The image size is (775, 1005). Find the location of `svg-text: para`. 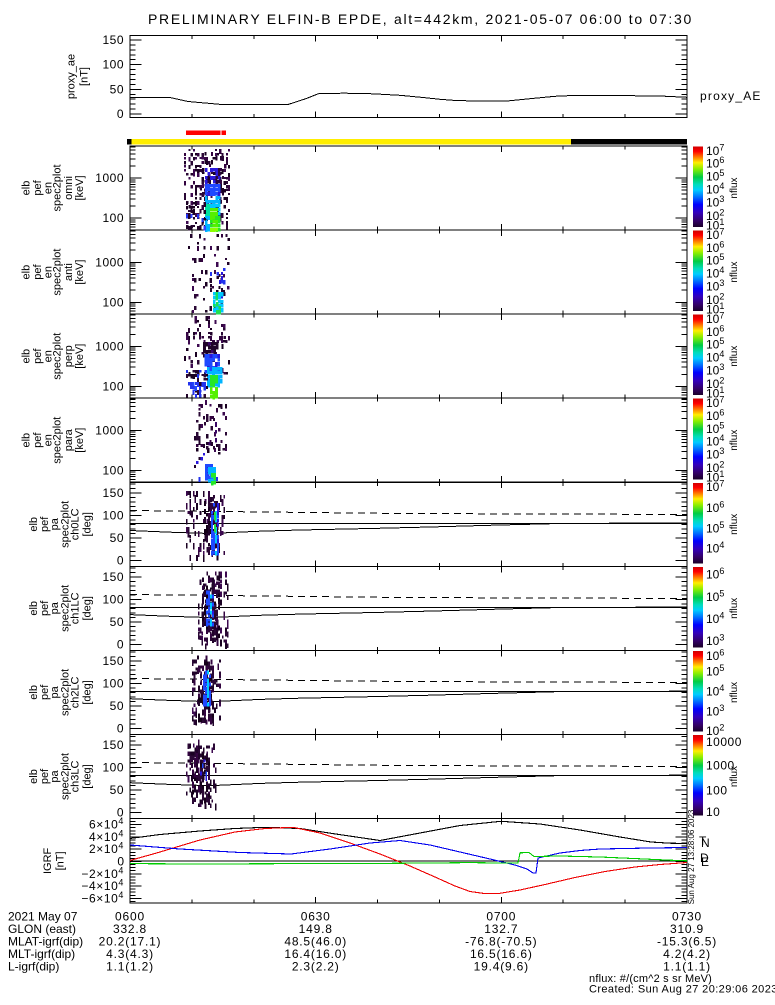

svg-text: para is located at coordinates (69, 439).